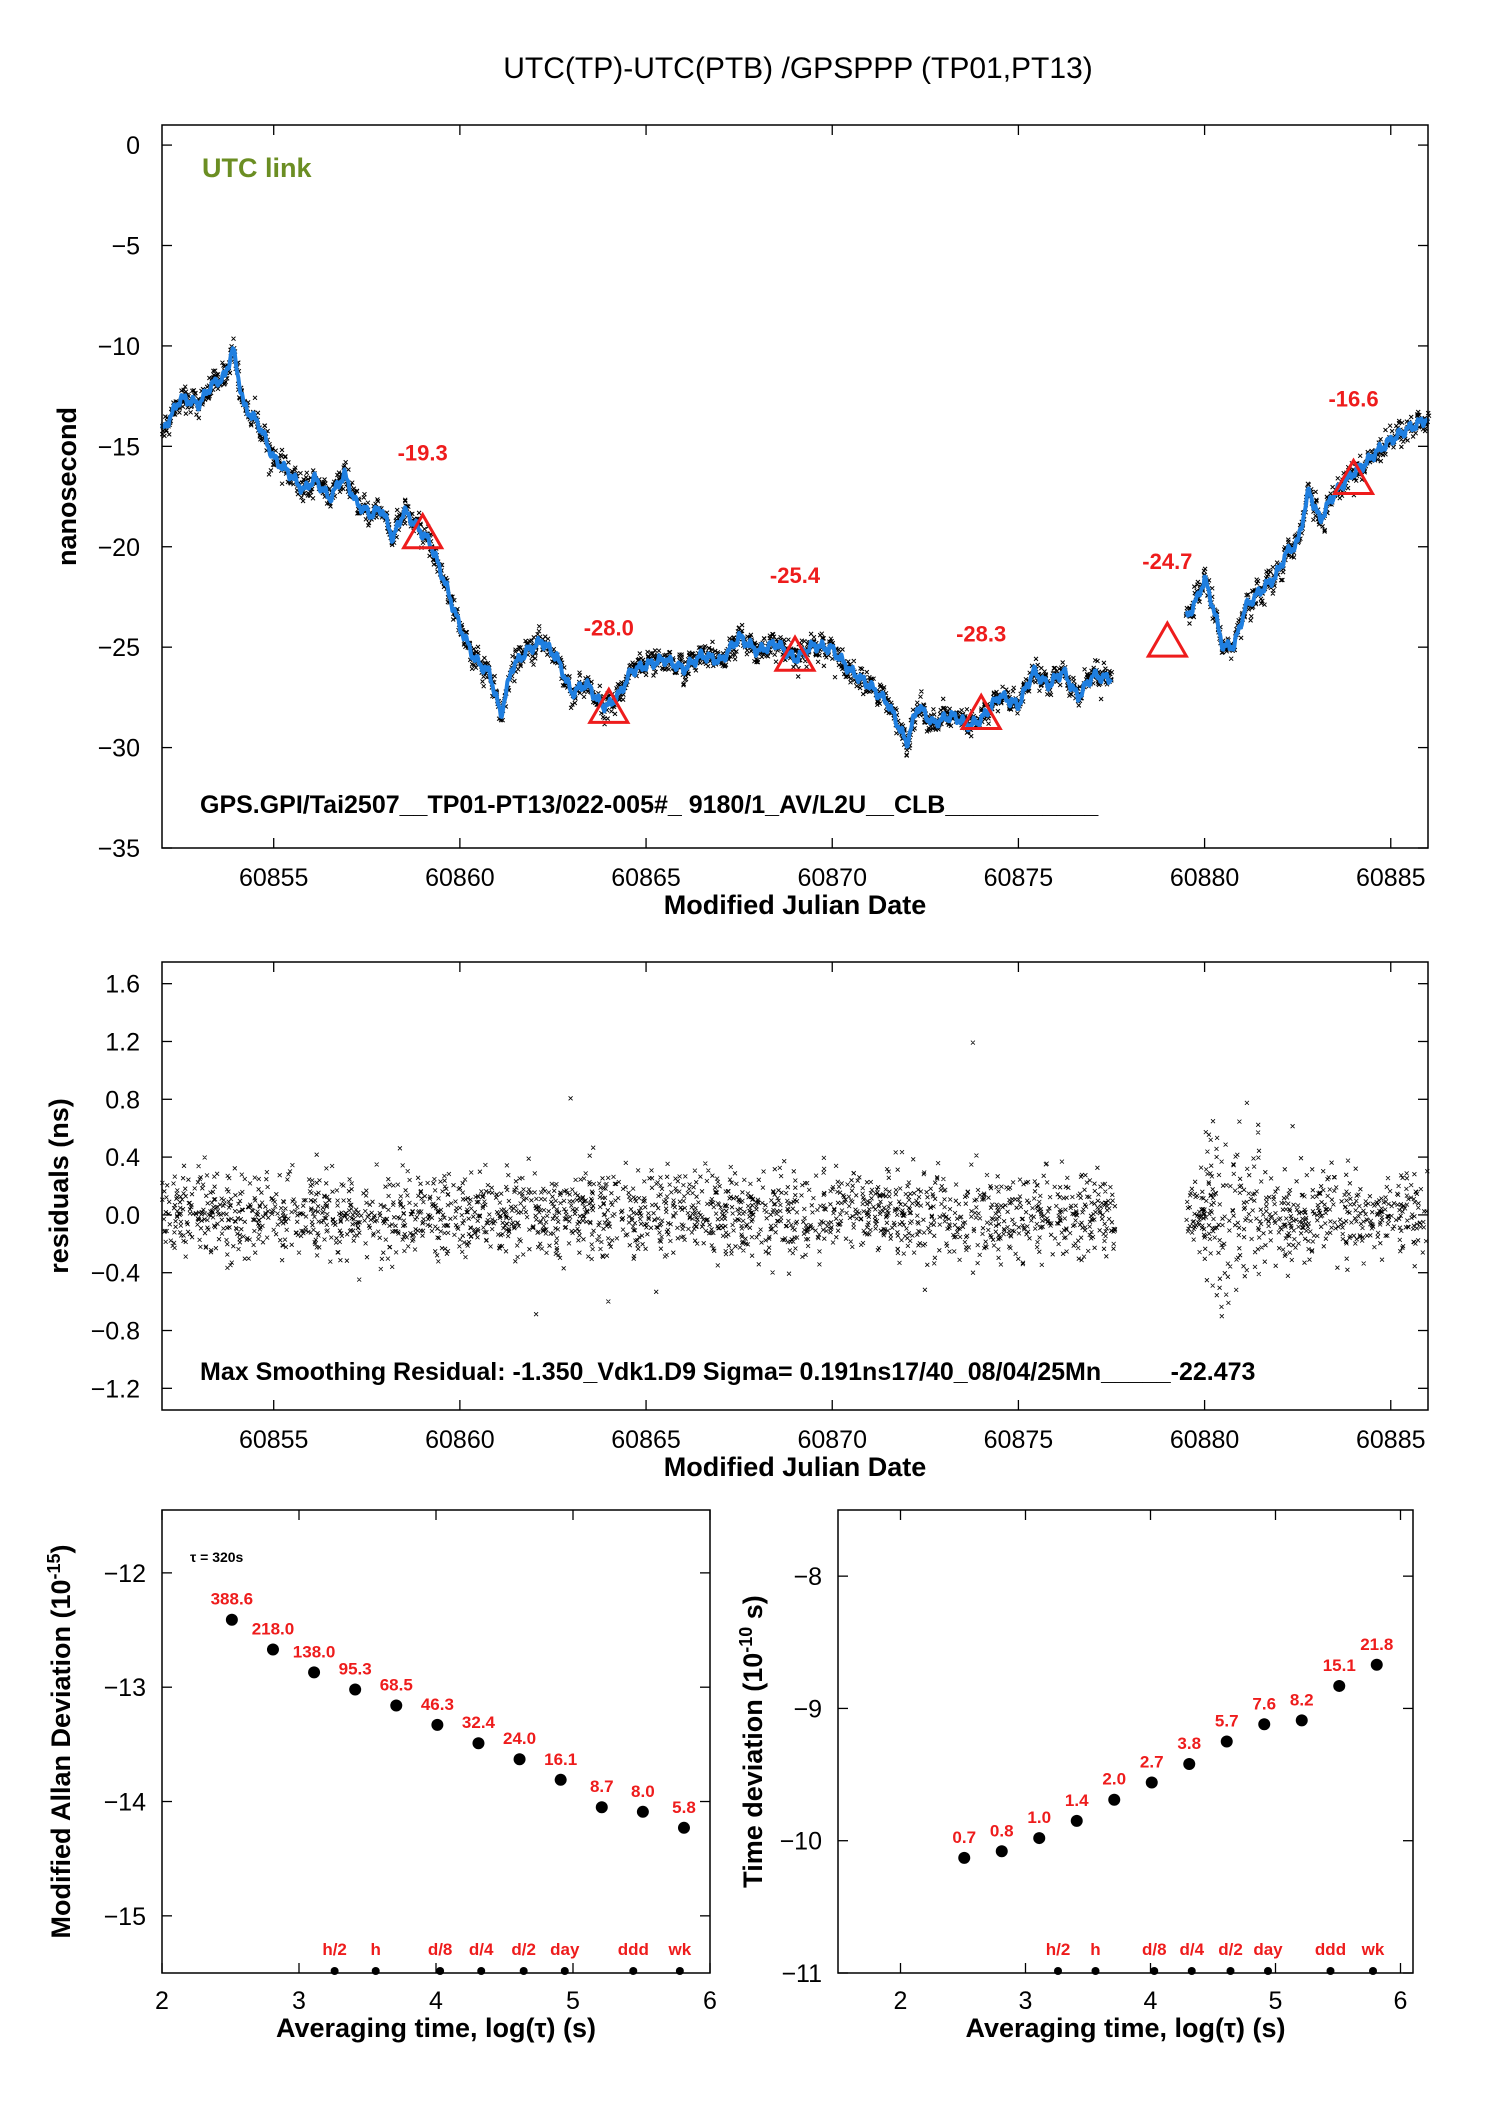 This screenshot has height=2105, width=1488. I want to click on marker-value-label: -28.0, so click(609, 627).